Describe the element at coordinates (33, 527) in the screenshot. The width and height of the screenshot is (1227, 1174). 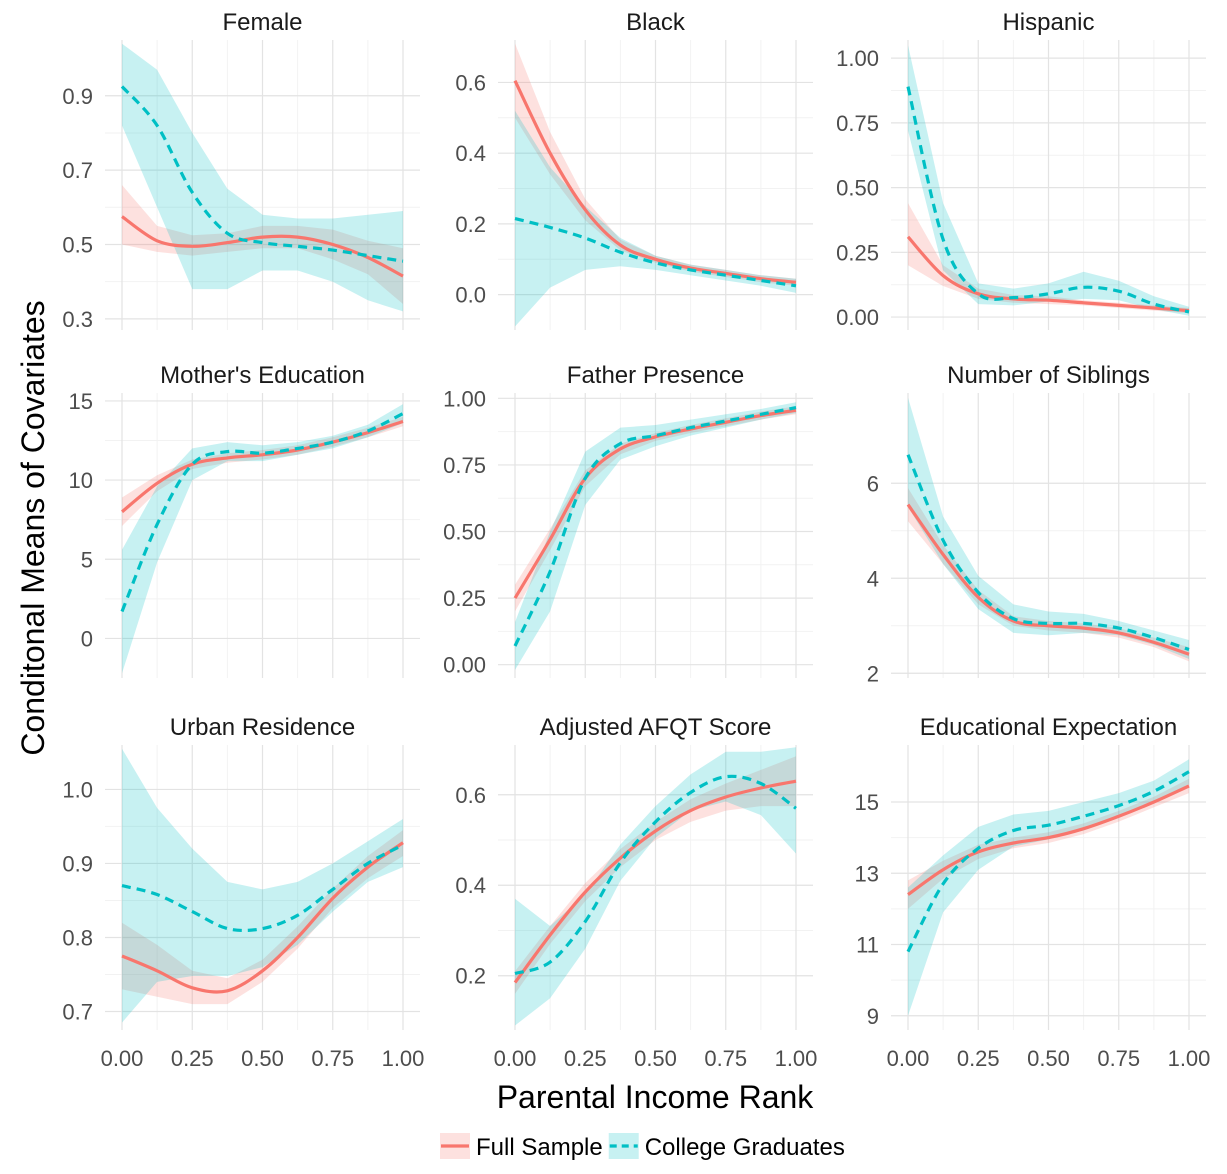
I see `y-axis-title: Conditonal Means of Covariates` at that location.